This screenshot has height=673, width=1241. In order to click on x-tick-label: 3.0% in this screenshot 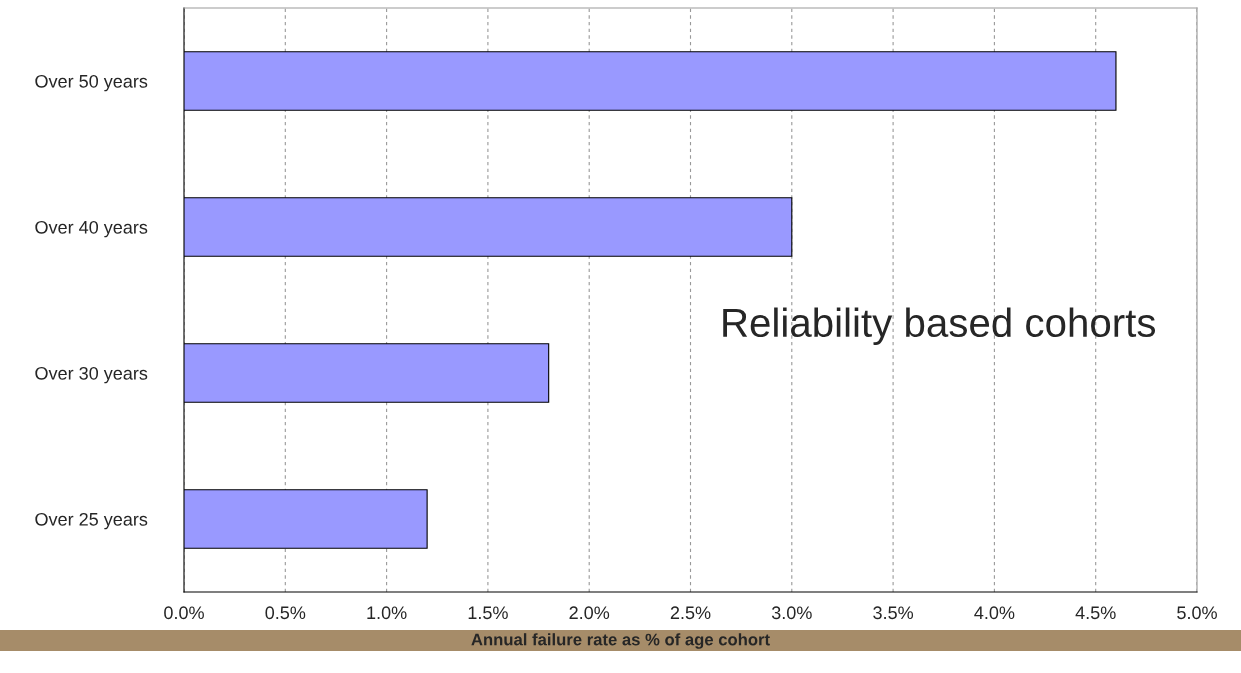, I will do `click(791, 613)`.